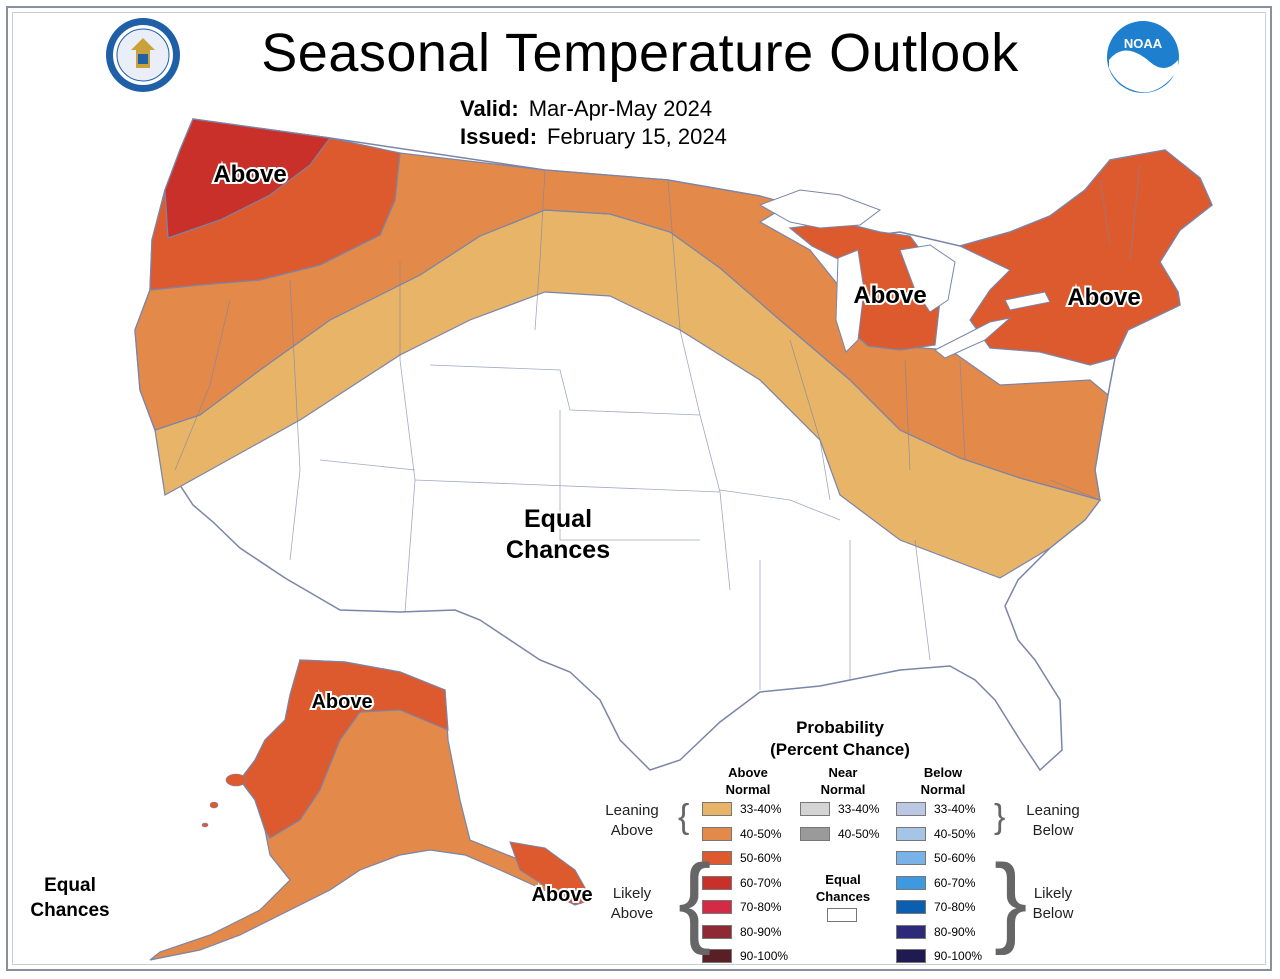 Image resolution: width=1280 pixels, height=979 pixels. Describe the element at coordinates (70, 885) in the screenshot. I see `label-alaska-equal: Equal` at that location.